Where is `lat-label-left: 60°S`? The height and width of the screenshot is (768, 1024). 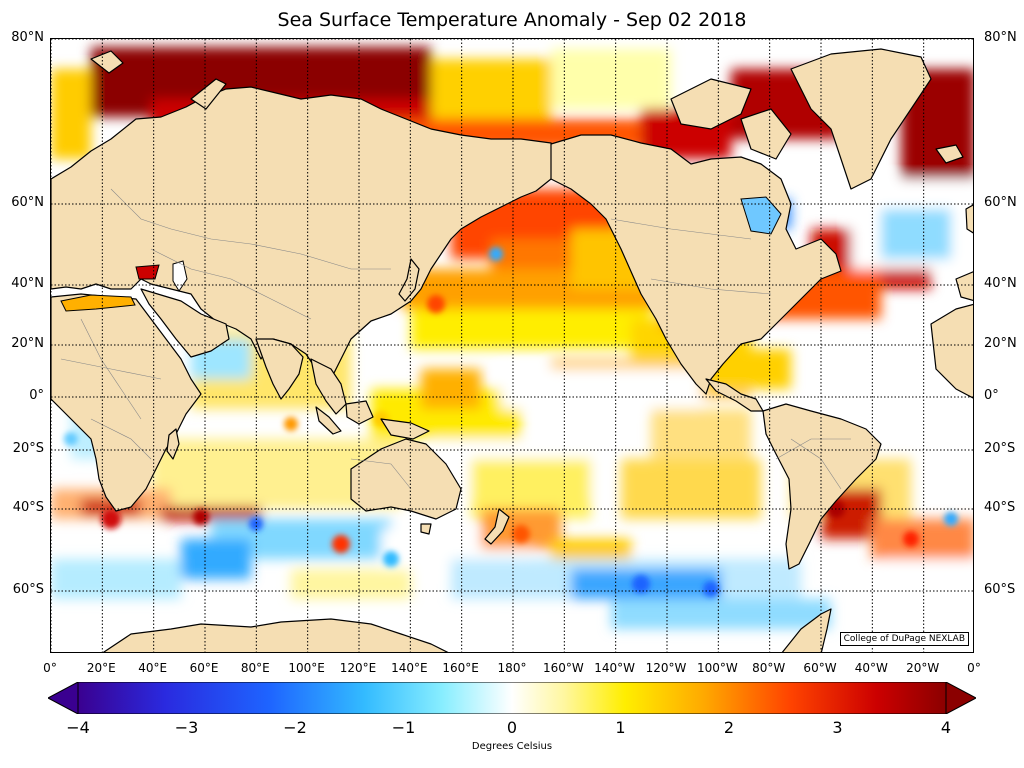 lat-label-left: 60°S is located at coordinates (28, 589).